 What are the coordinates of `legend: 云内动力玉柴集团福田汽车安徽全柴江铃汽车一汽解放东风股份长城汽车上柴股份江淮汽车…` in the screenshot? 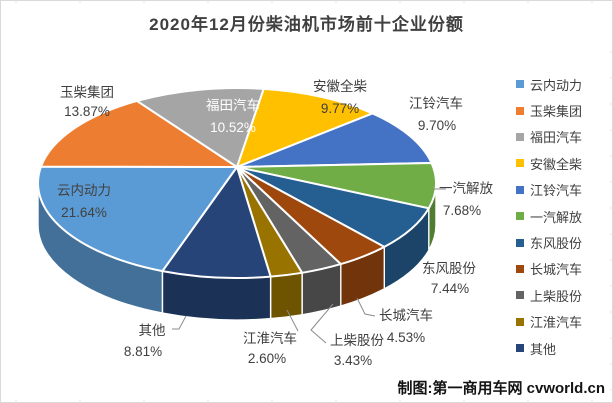 It's located at (549, 216).